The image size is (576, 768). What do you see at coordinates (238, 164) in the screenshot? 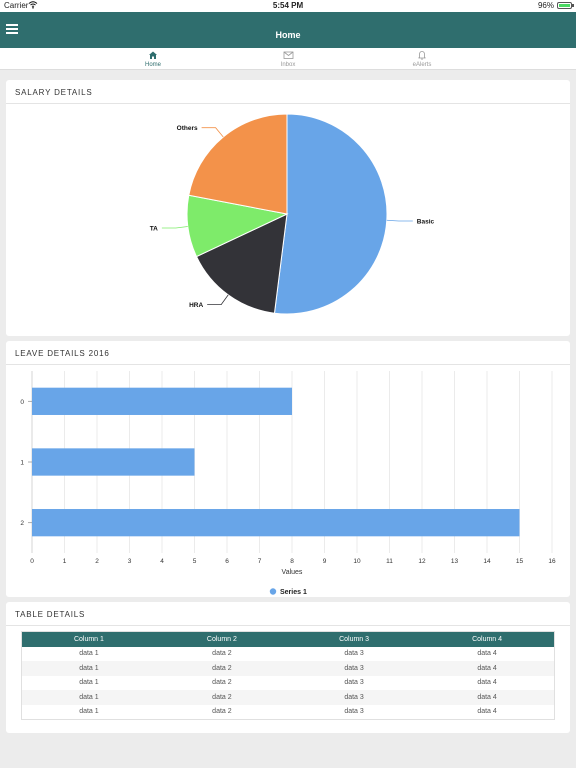
I see `pie-slice-others` at bounding box center [238, 164].